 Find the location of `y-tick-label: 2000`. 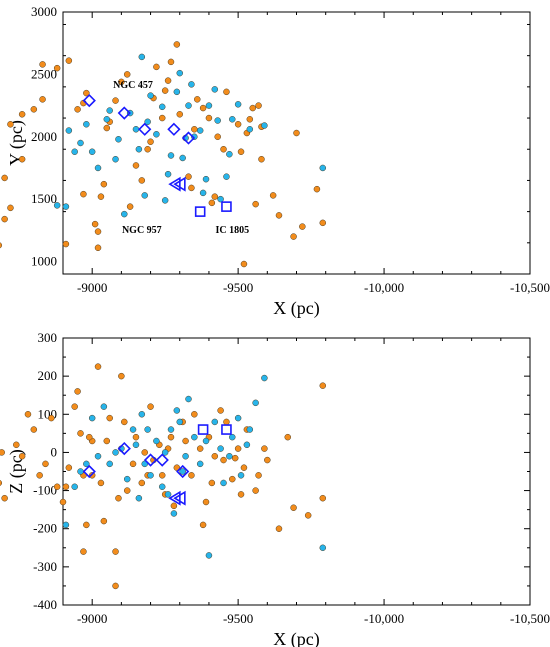

y-tick-label: 2000 is located at coordinates (44, 136).